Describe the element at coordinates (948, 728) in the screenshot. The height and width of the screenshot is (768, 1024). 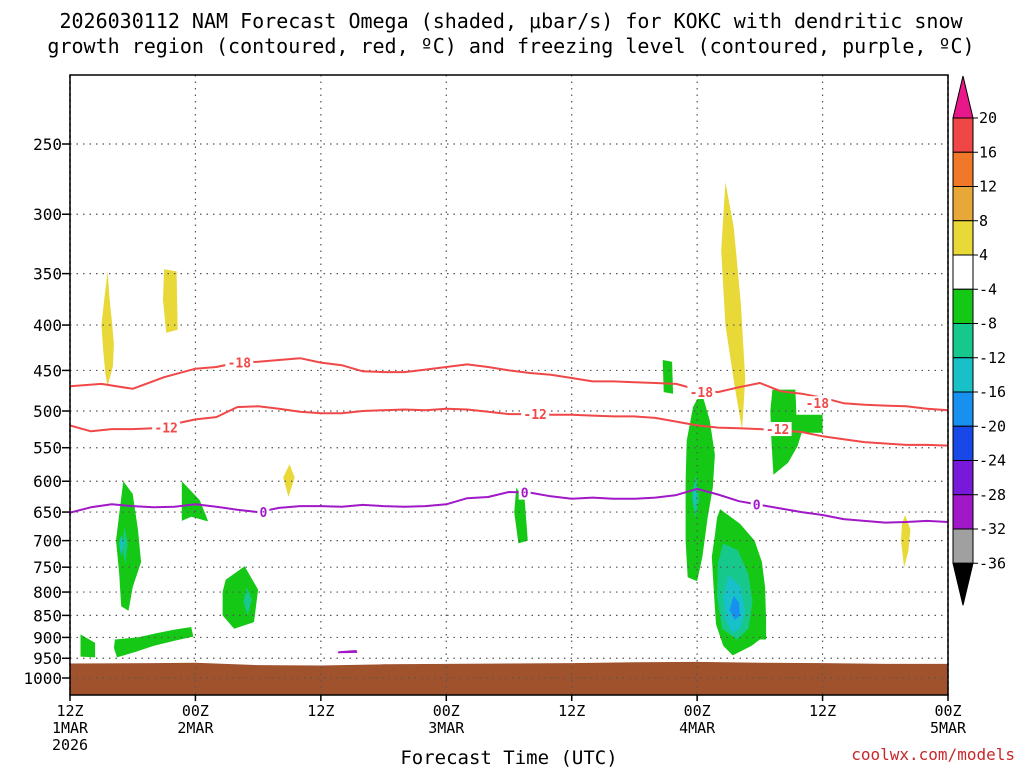
I see `x-tick-label: 5MAR` at that location.